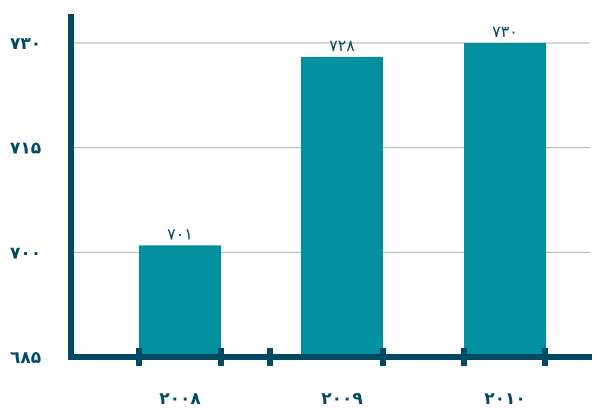 This screenshot has width=596, height=412. Describe the element at coordinates (25, 358) in the screenshot. I see `y-tick-label: ٦۸۵` at that location.